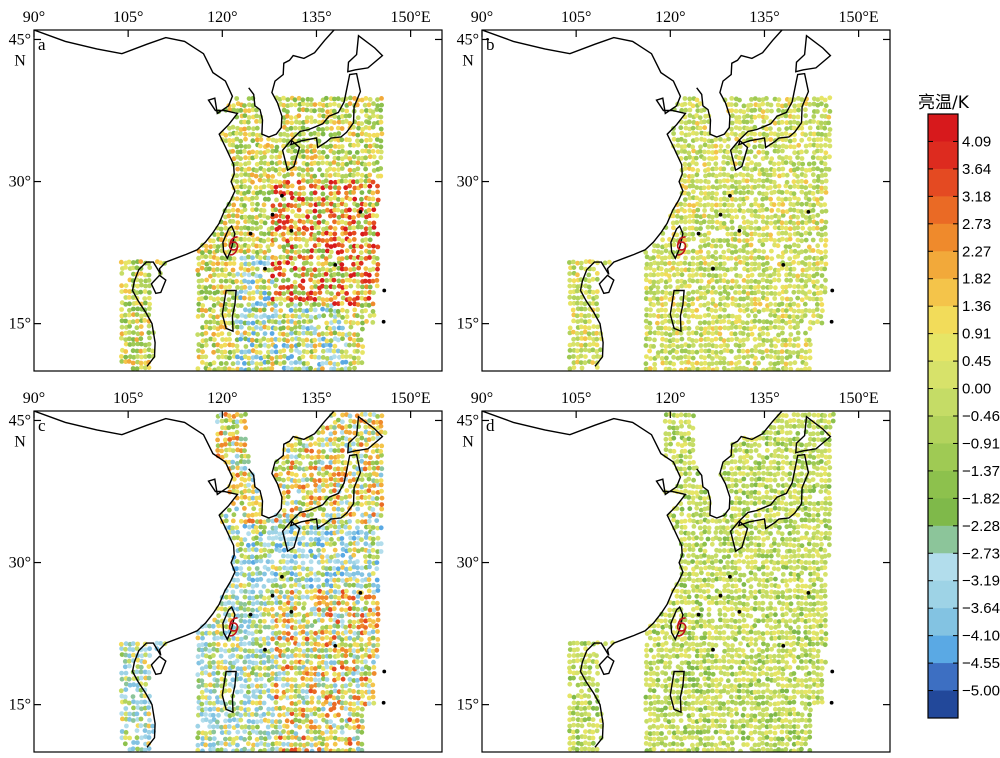  I want to click on colorbar-tick-label: −4.55, so click(981, 663).